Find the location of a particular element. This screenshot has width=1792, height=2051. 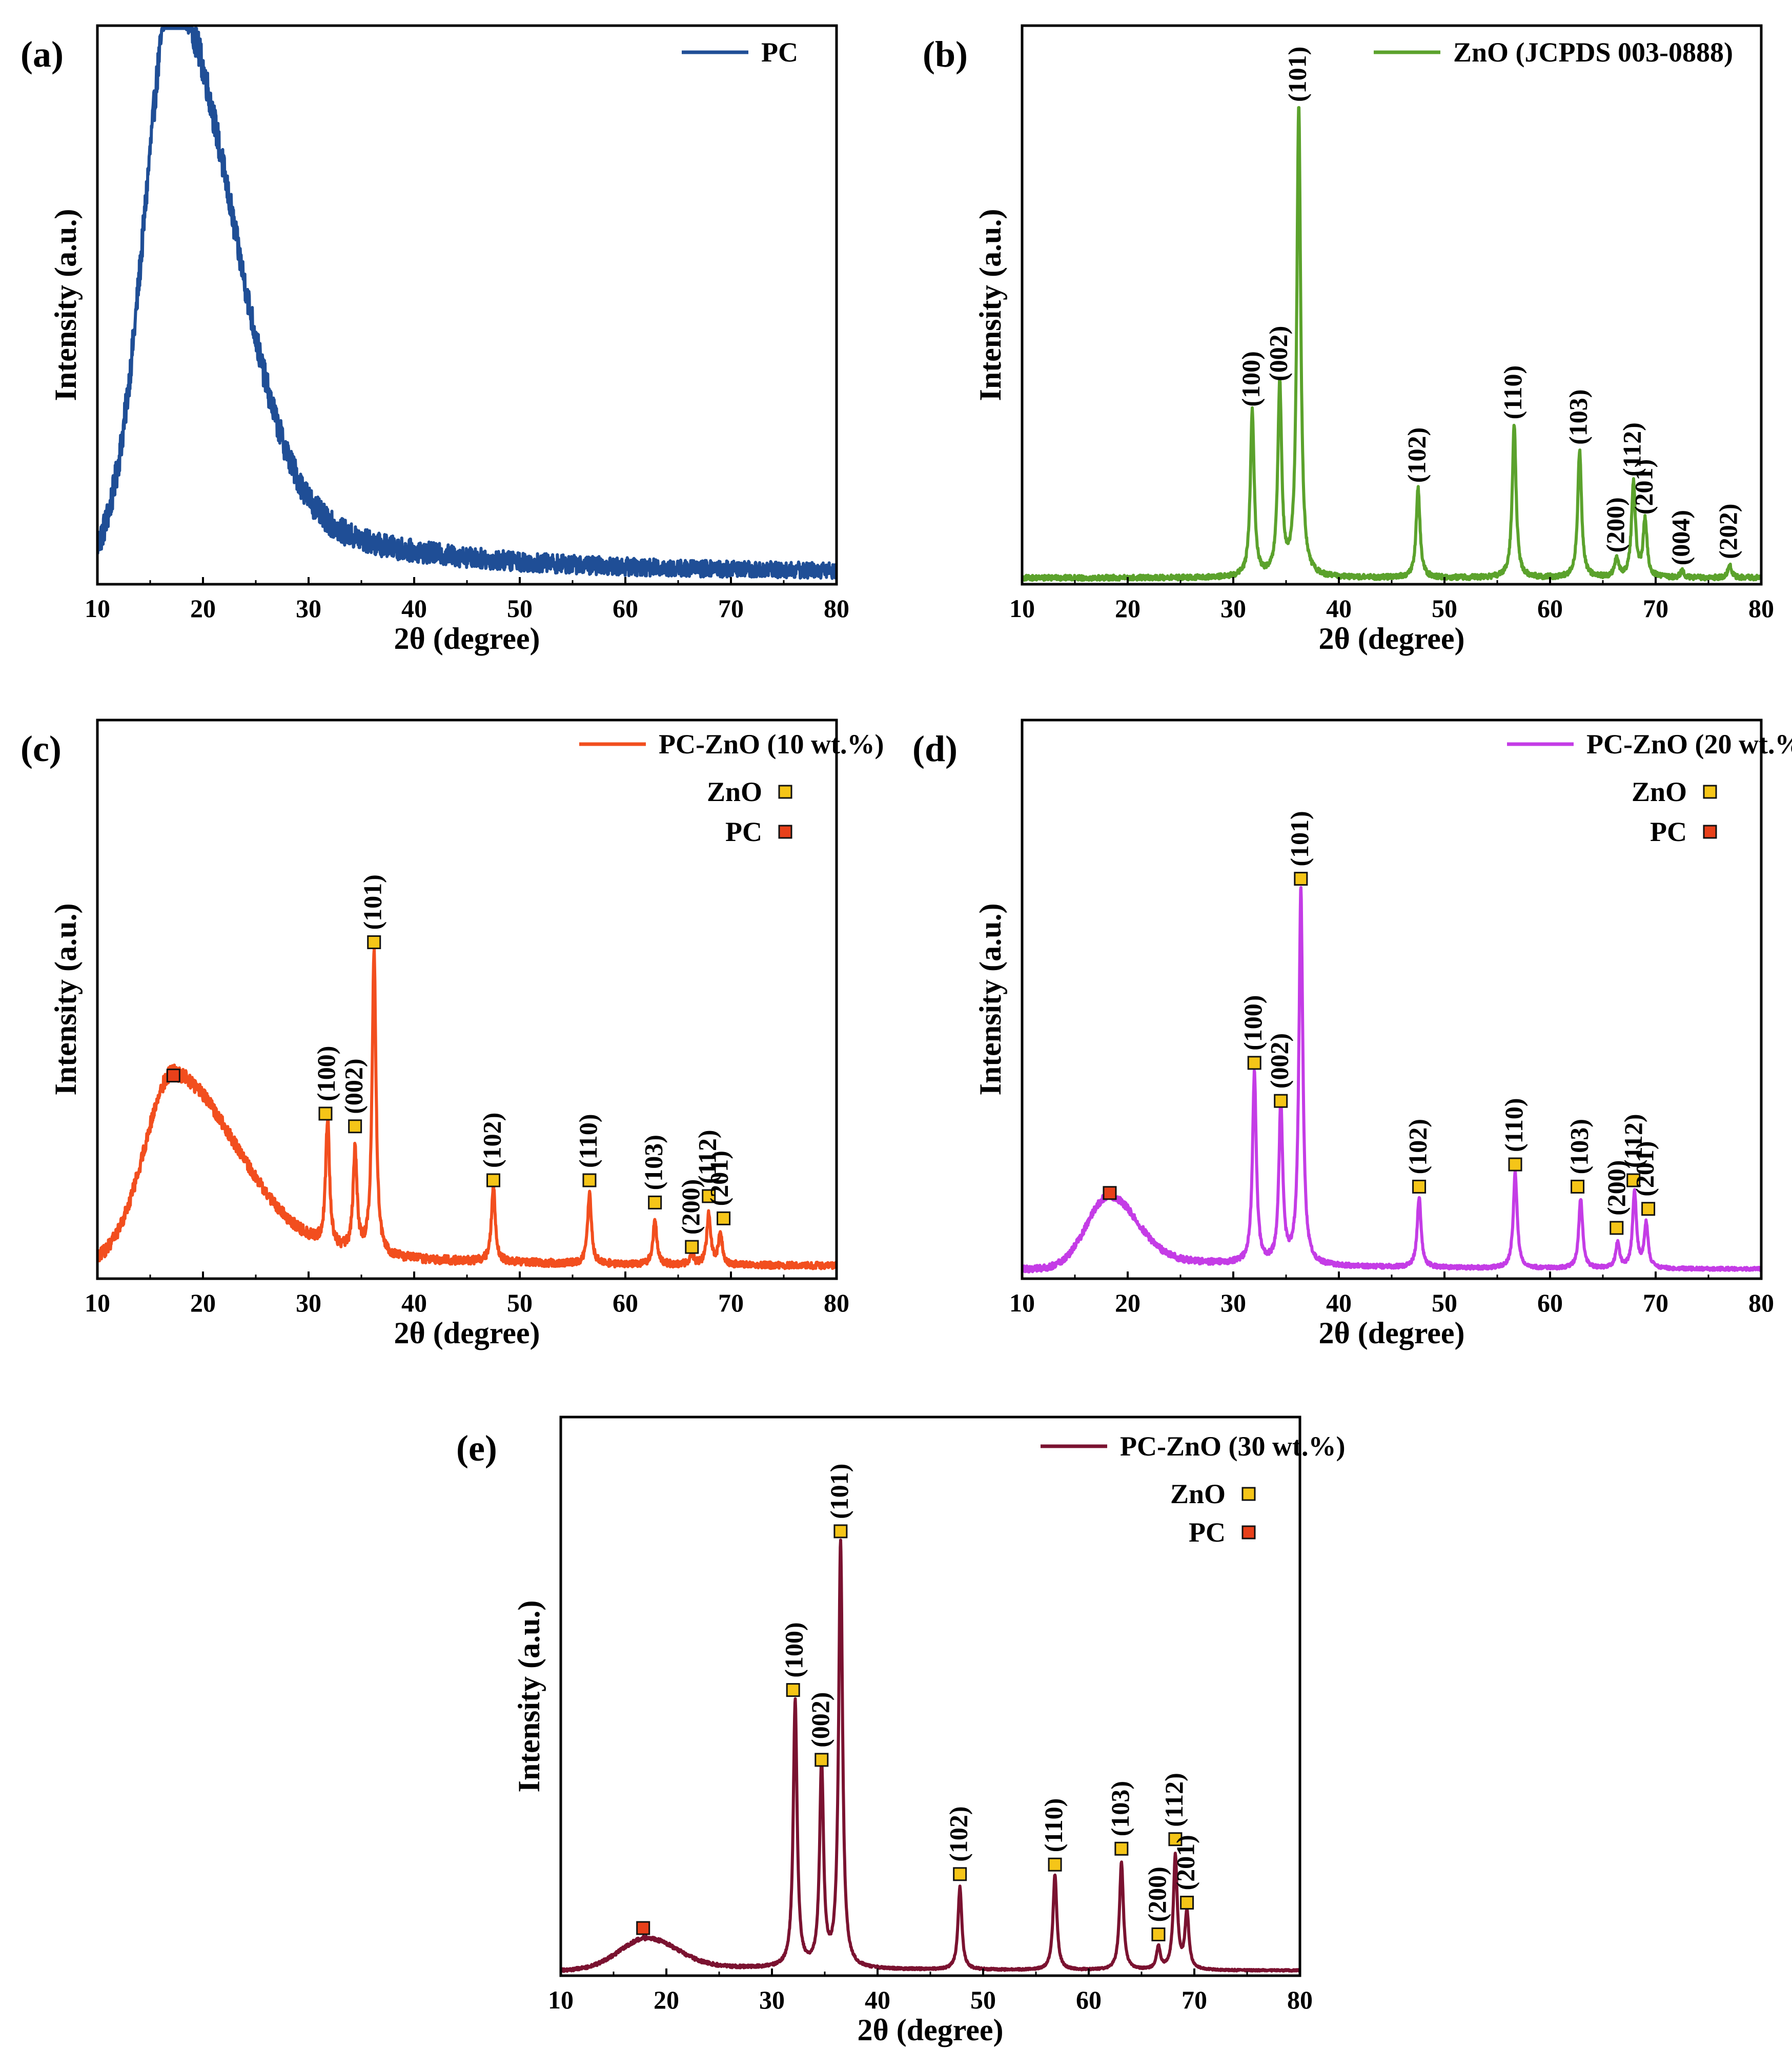

legend-label: PC-ZnO (20 wt.%) is located at coordinates (1689, 744).